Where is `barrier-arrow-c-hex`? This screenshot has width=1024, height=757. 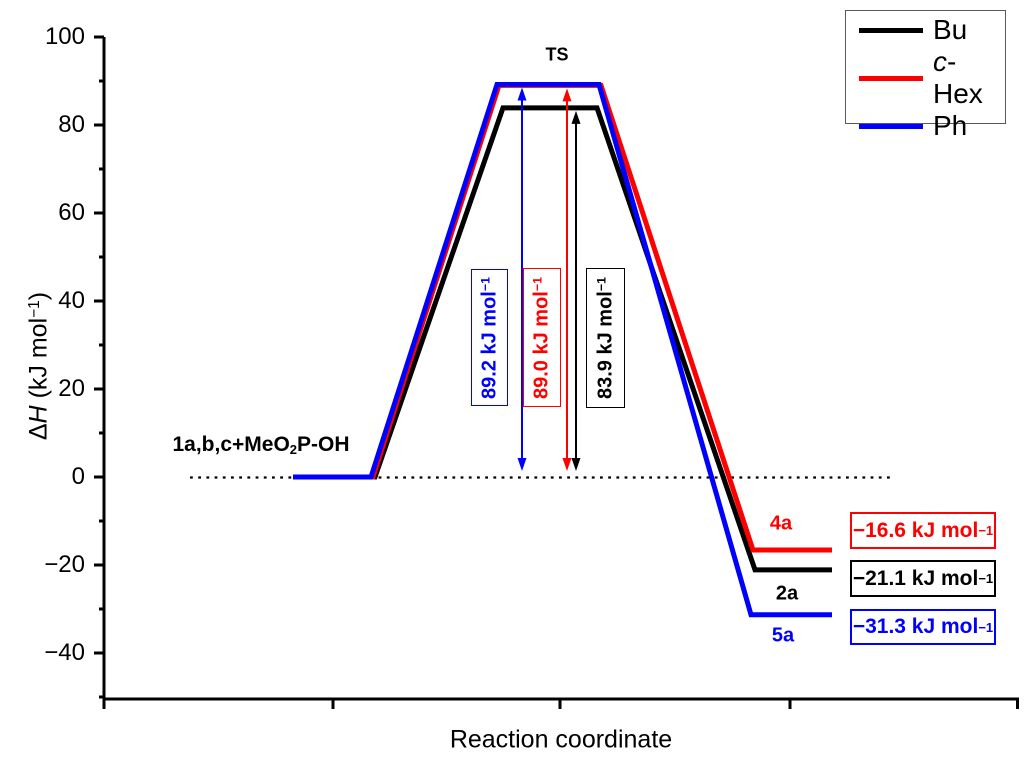
barrier-arrow-c-hex is located at coordinates (567, 279).